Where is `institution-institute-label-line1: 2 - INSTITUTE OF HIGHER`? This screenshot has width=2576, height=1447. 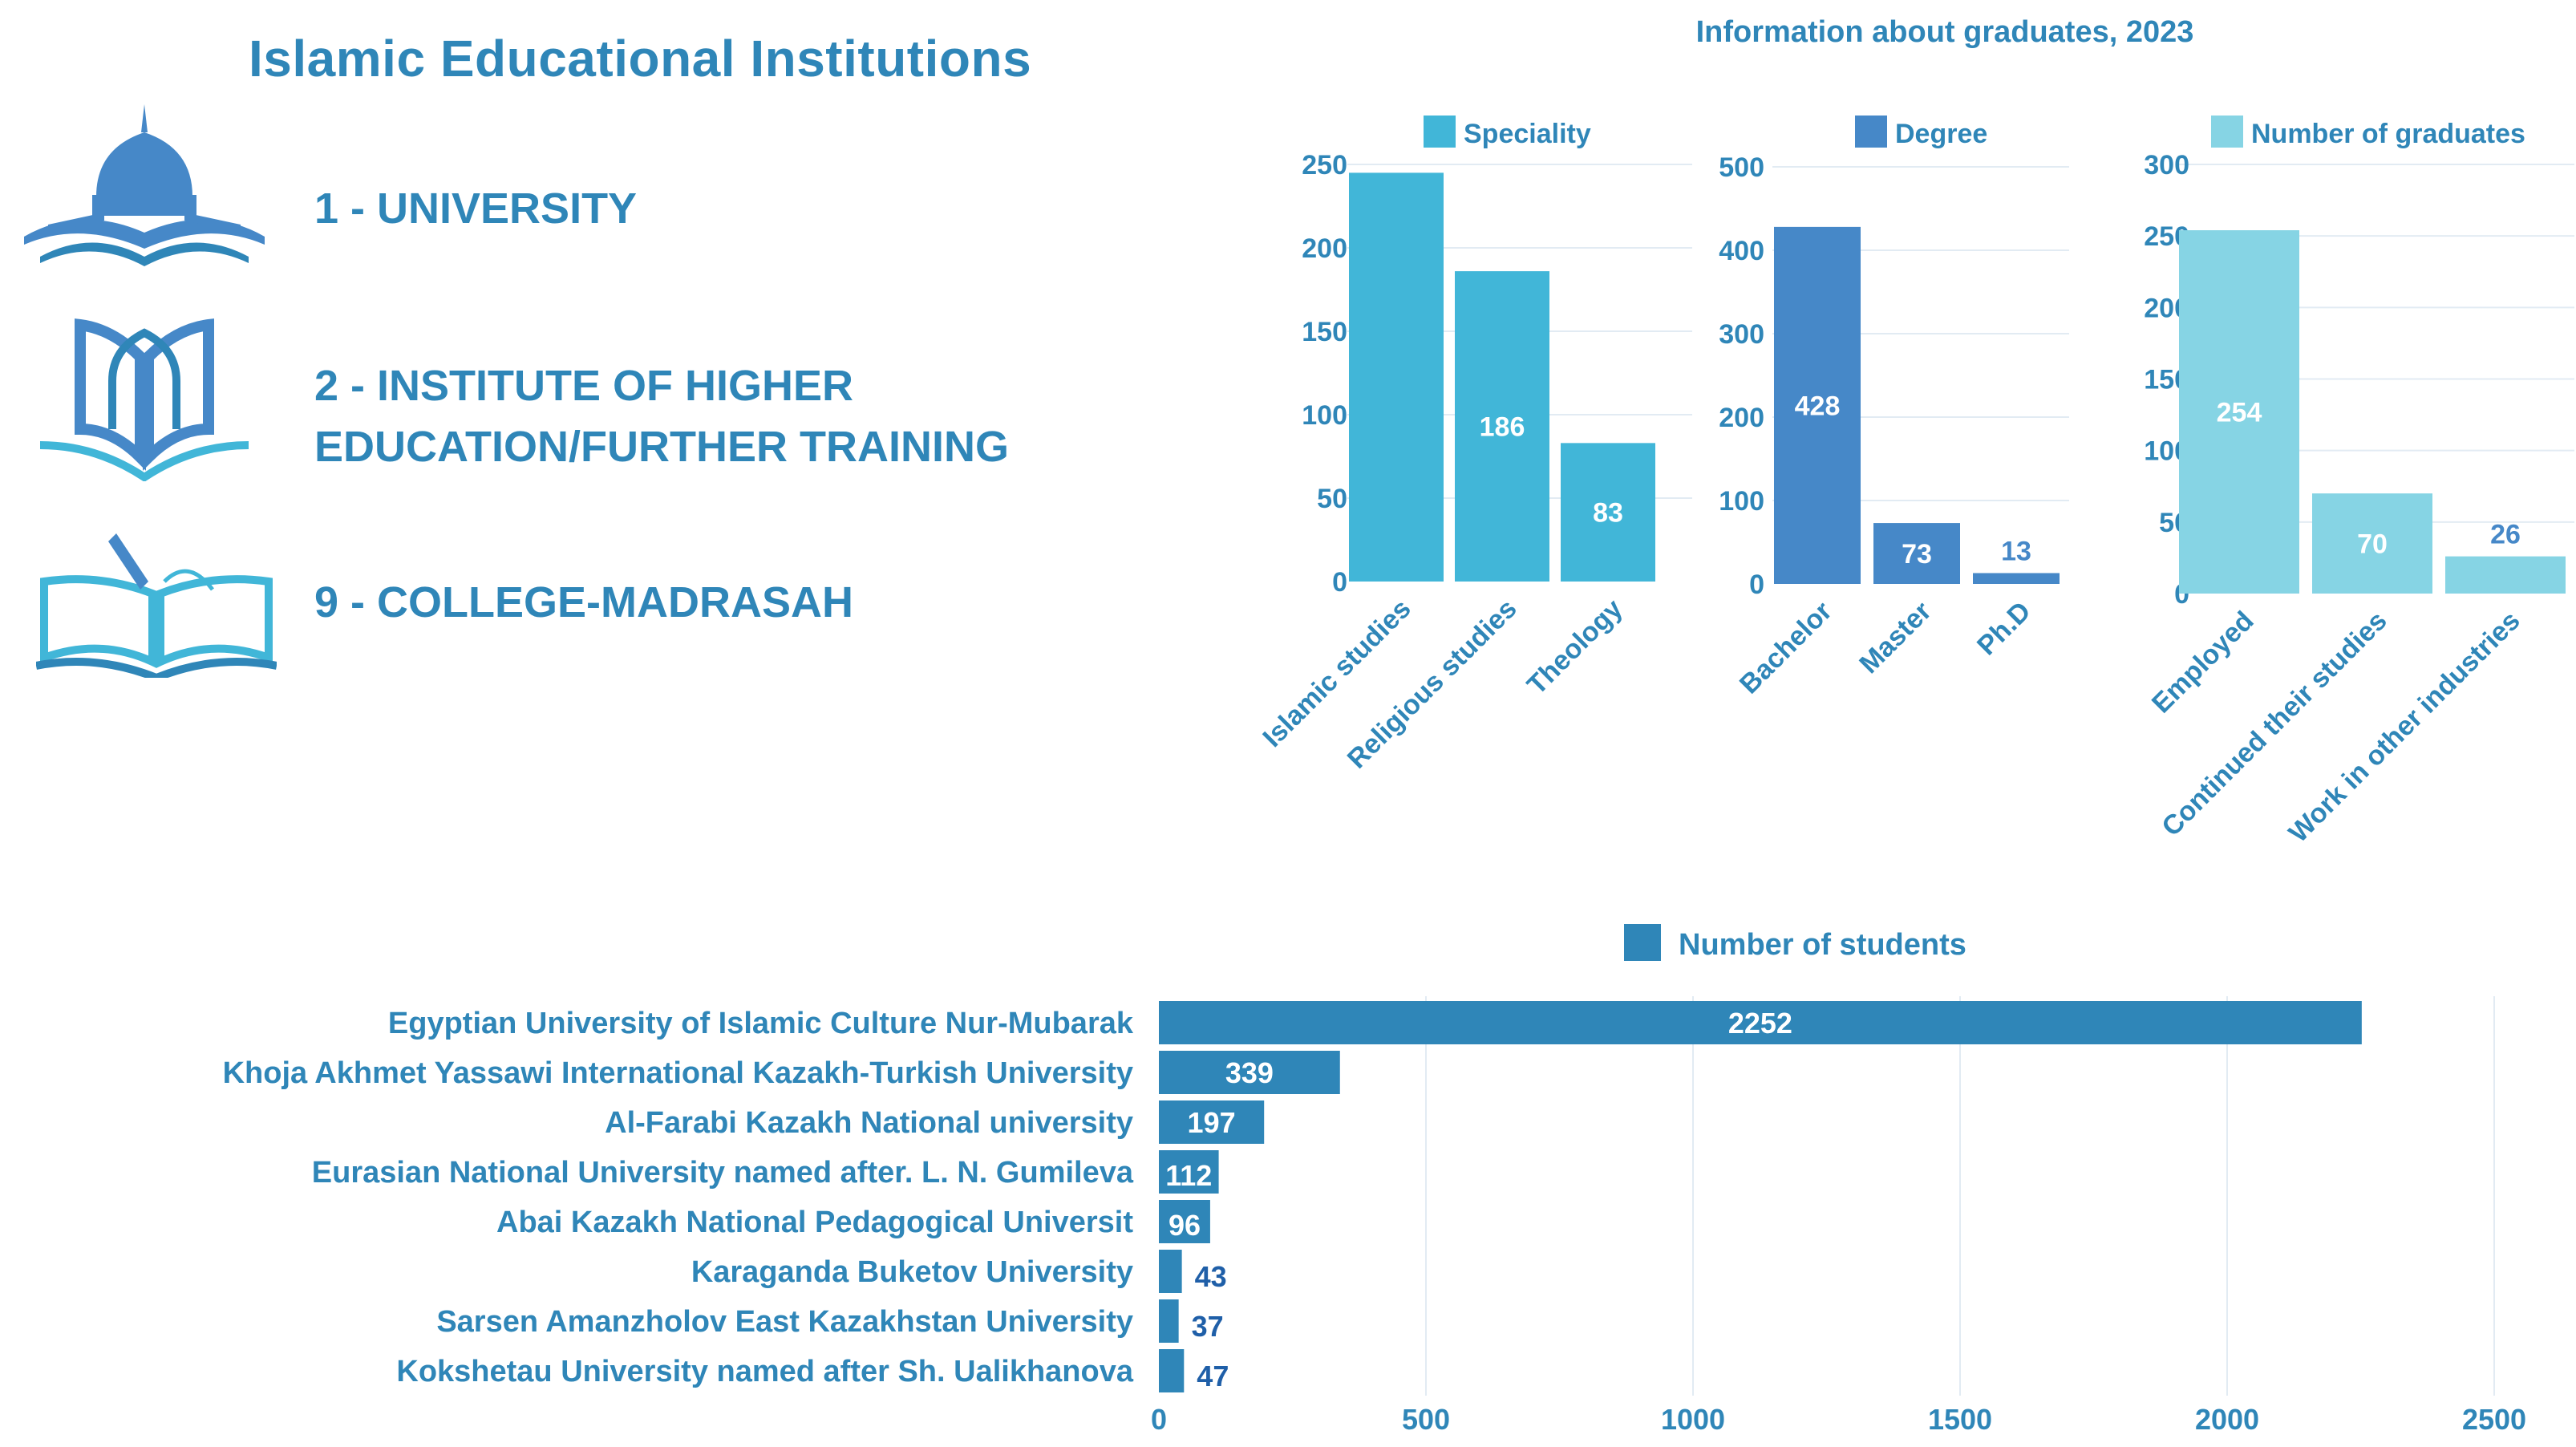 institution-institute-label-line1: 2 - INSTITUTE OF HIGHER is located at coordinates (584, 386).